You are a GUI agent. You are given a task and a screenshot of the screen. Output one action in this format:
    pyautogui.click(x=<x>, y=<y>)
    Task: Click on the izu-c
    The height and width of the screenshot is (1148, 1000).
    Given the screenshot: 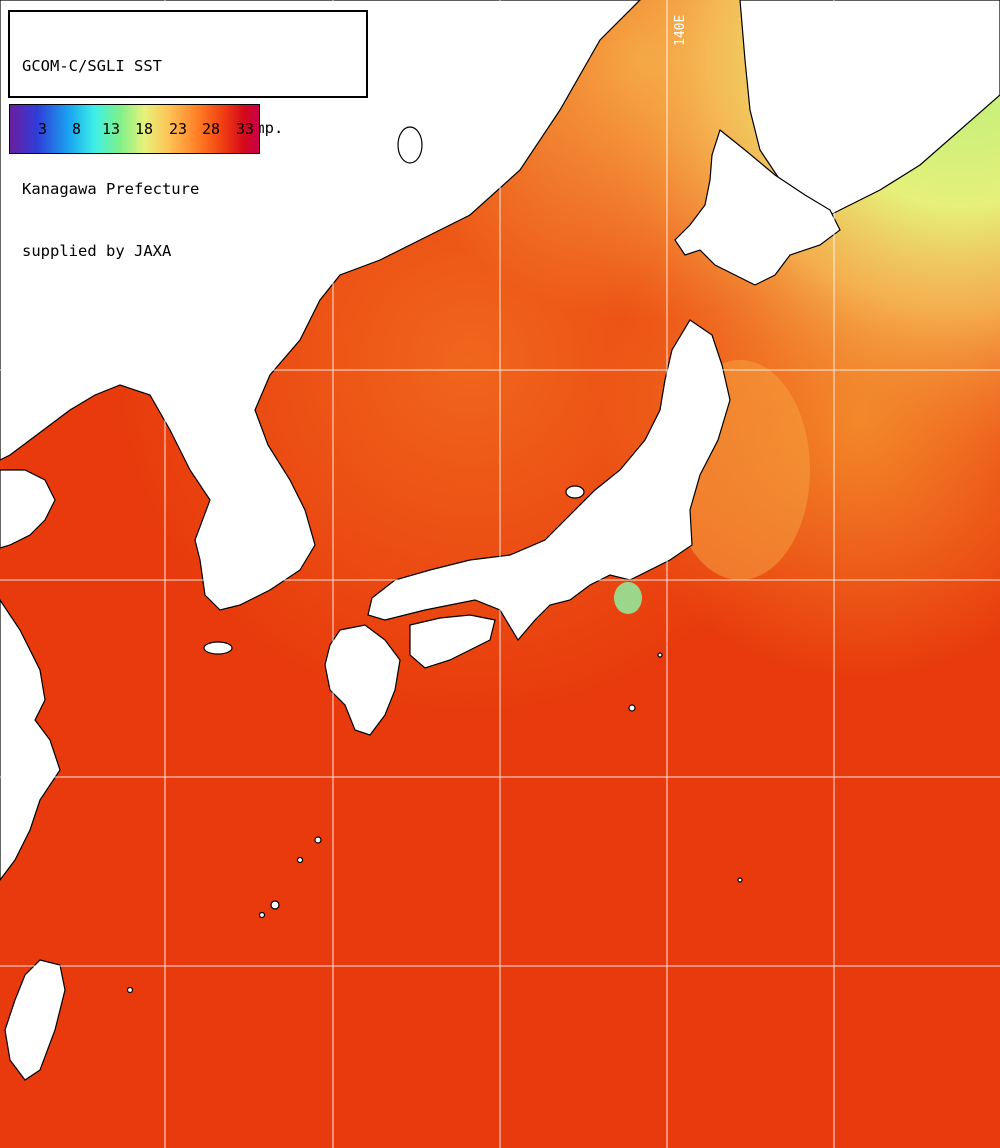 What is the action you would take?
    pyautogui.click(x=740, y=880)
    